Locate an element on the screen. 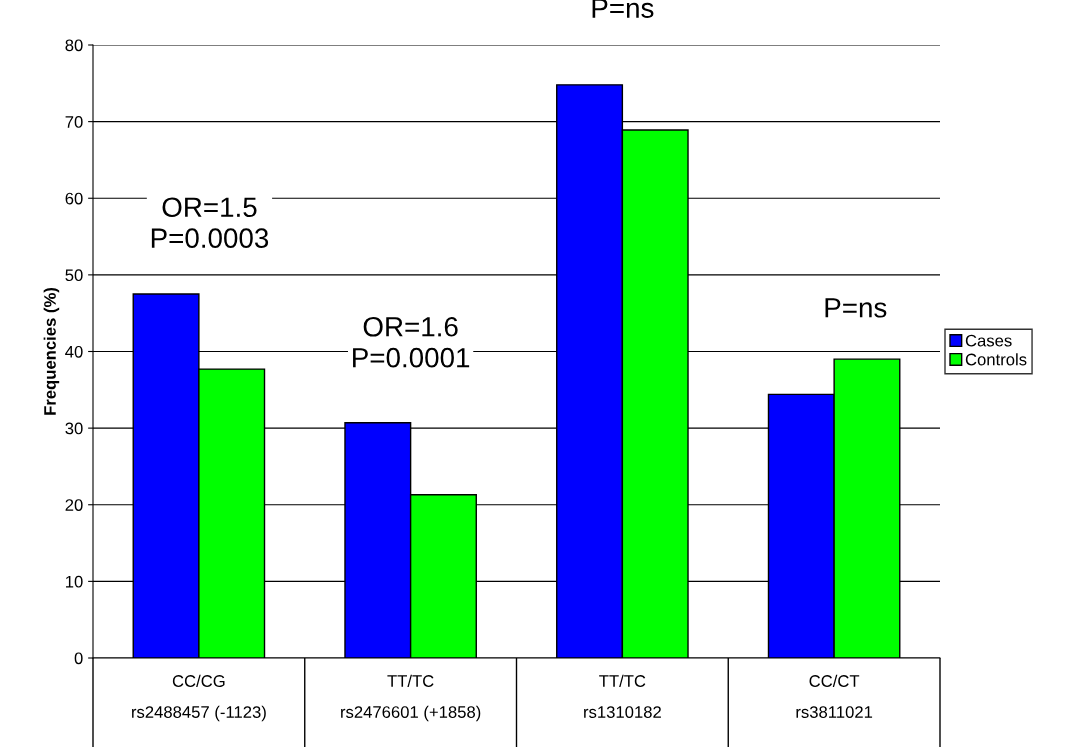  y-tick-label: 40 is located at coordinates (74, 351).